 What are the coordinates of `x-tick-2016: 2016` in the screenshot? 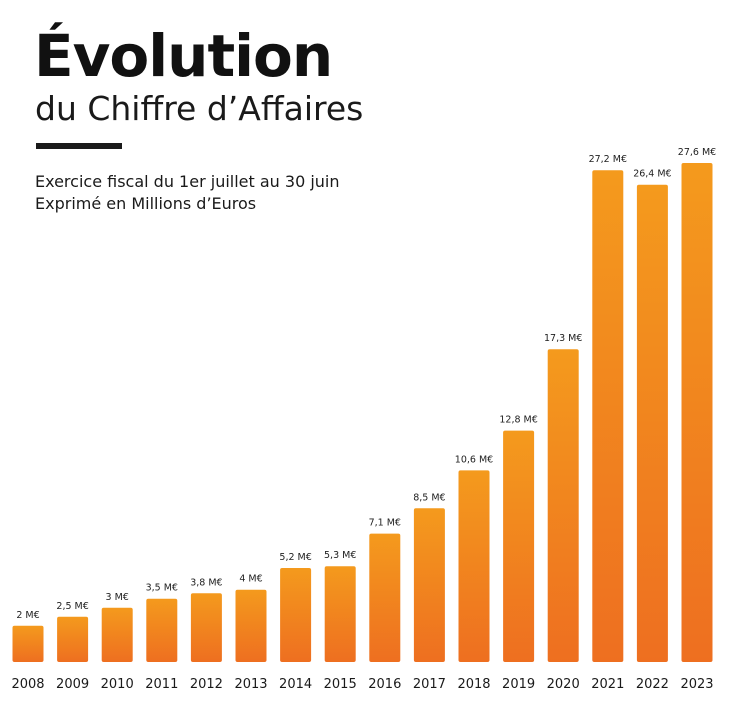 It's located at (384, 684).